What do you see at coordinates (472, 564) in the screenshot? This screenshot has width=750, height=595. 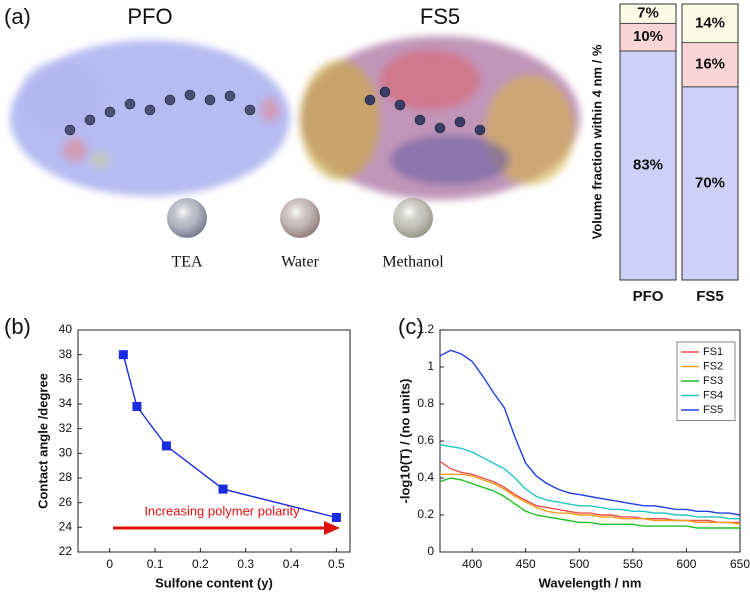 I see `x-tick-label: 400` at bounding box center [472, 564].